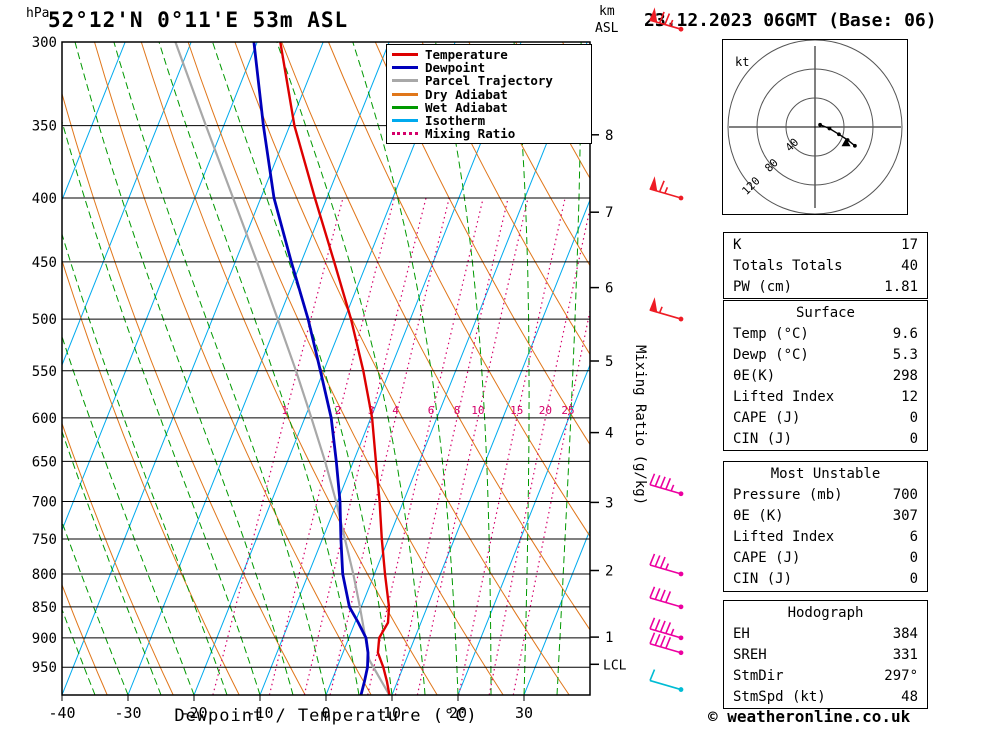 The image size is (1000, 733). What do you see at coordinates (609, 362) in the screenshot?
I see `km-tick-label: 5` at bounding box center [609, 362].